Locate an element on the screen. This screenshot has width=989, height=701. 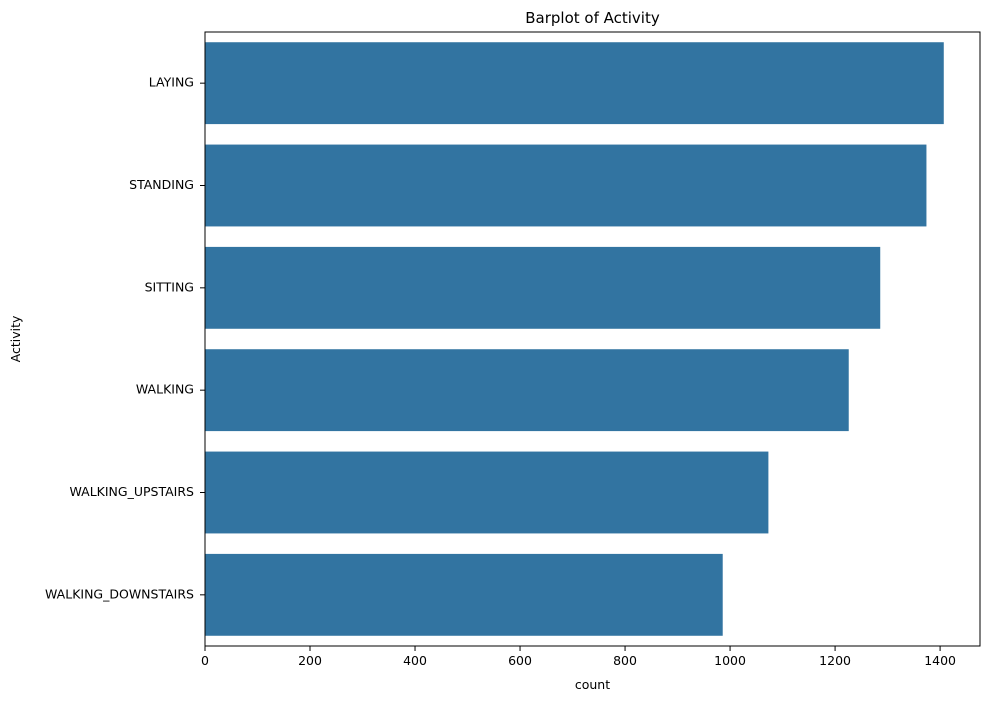
bar-walking-upstairs is located at coordinates (487, 492).